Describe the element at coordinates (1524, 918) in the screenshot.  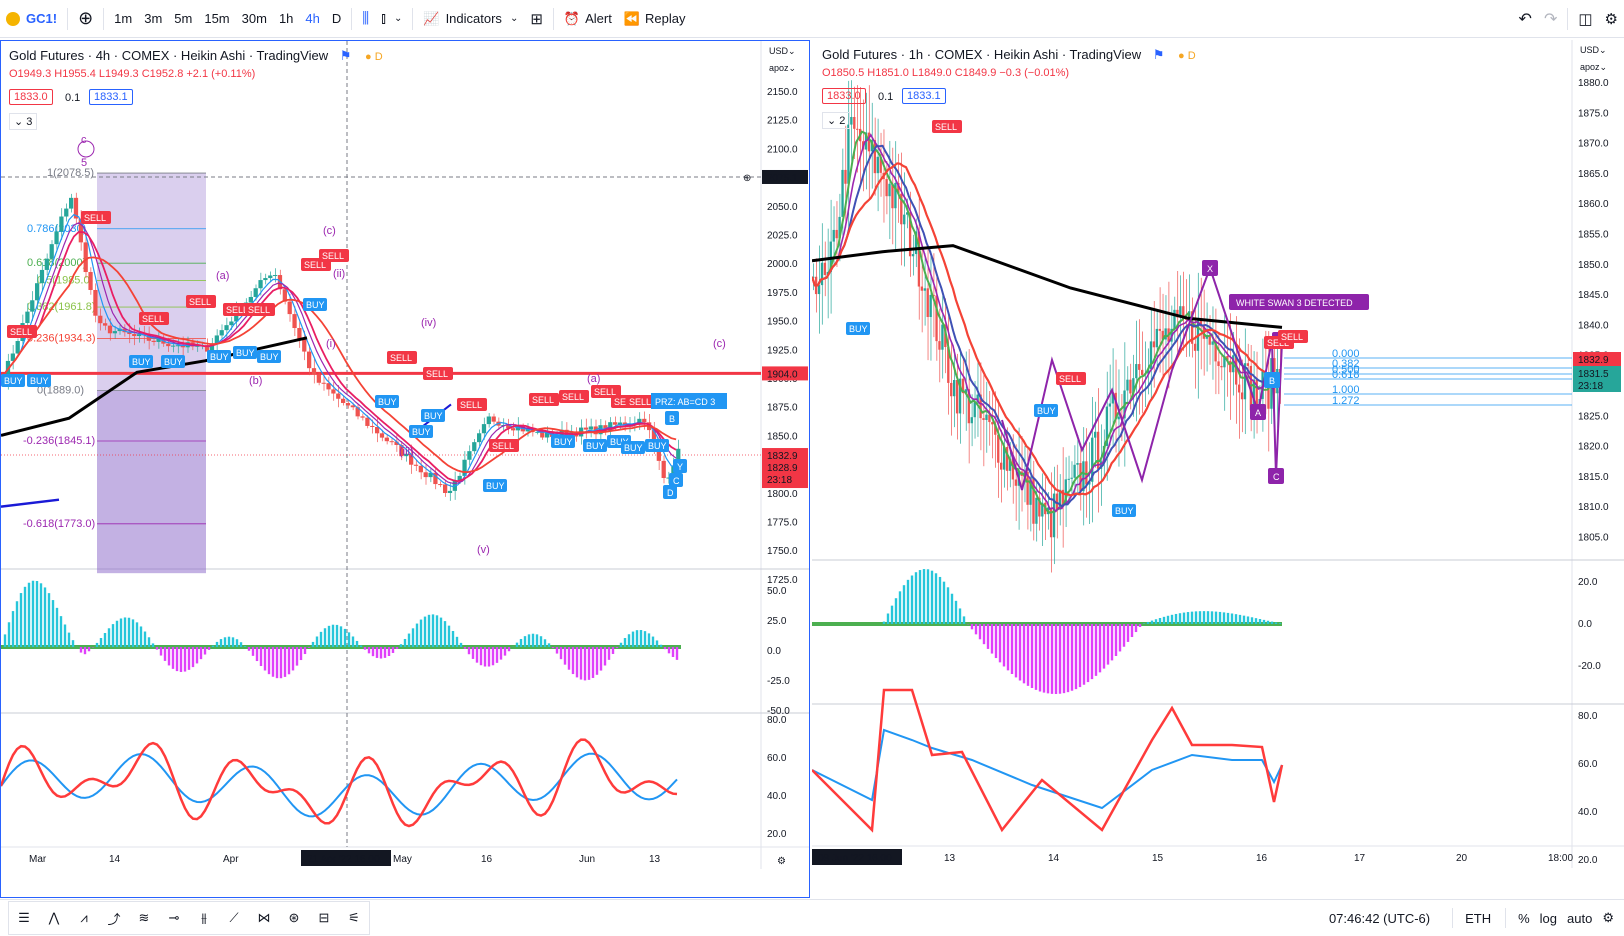
I see `percent-scale-toggle: %` at that location.